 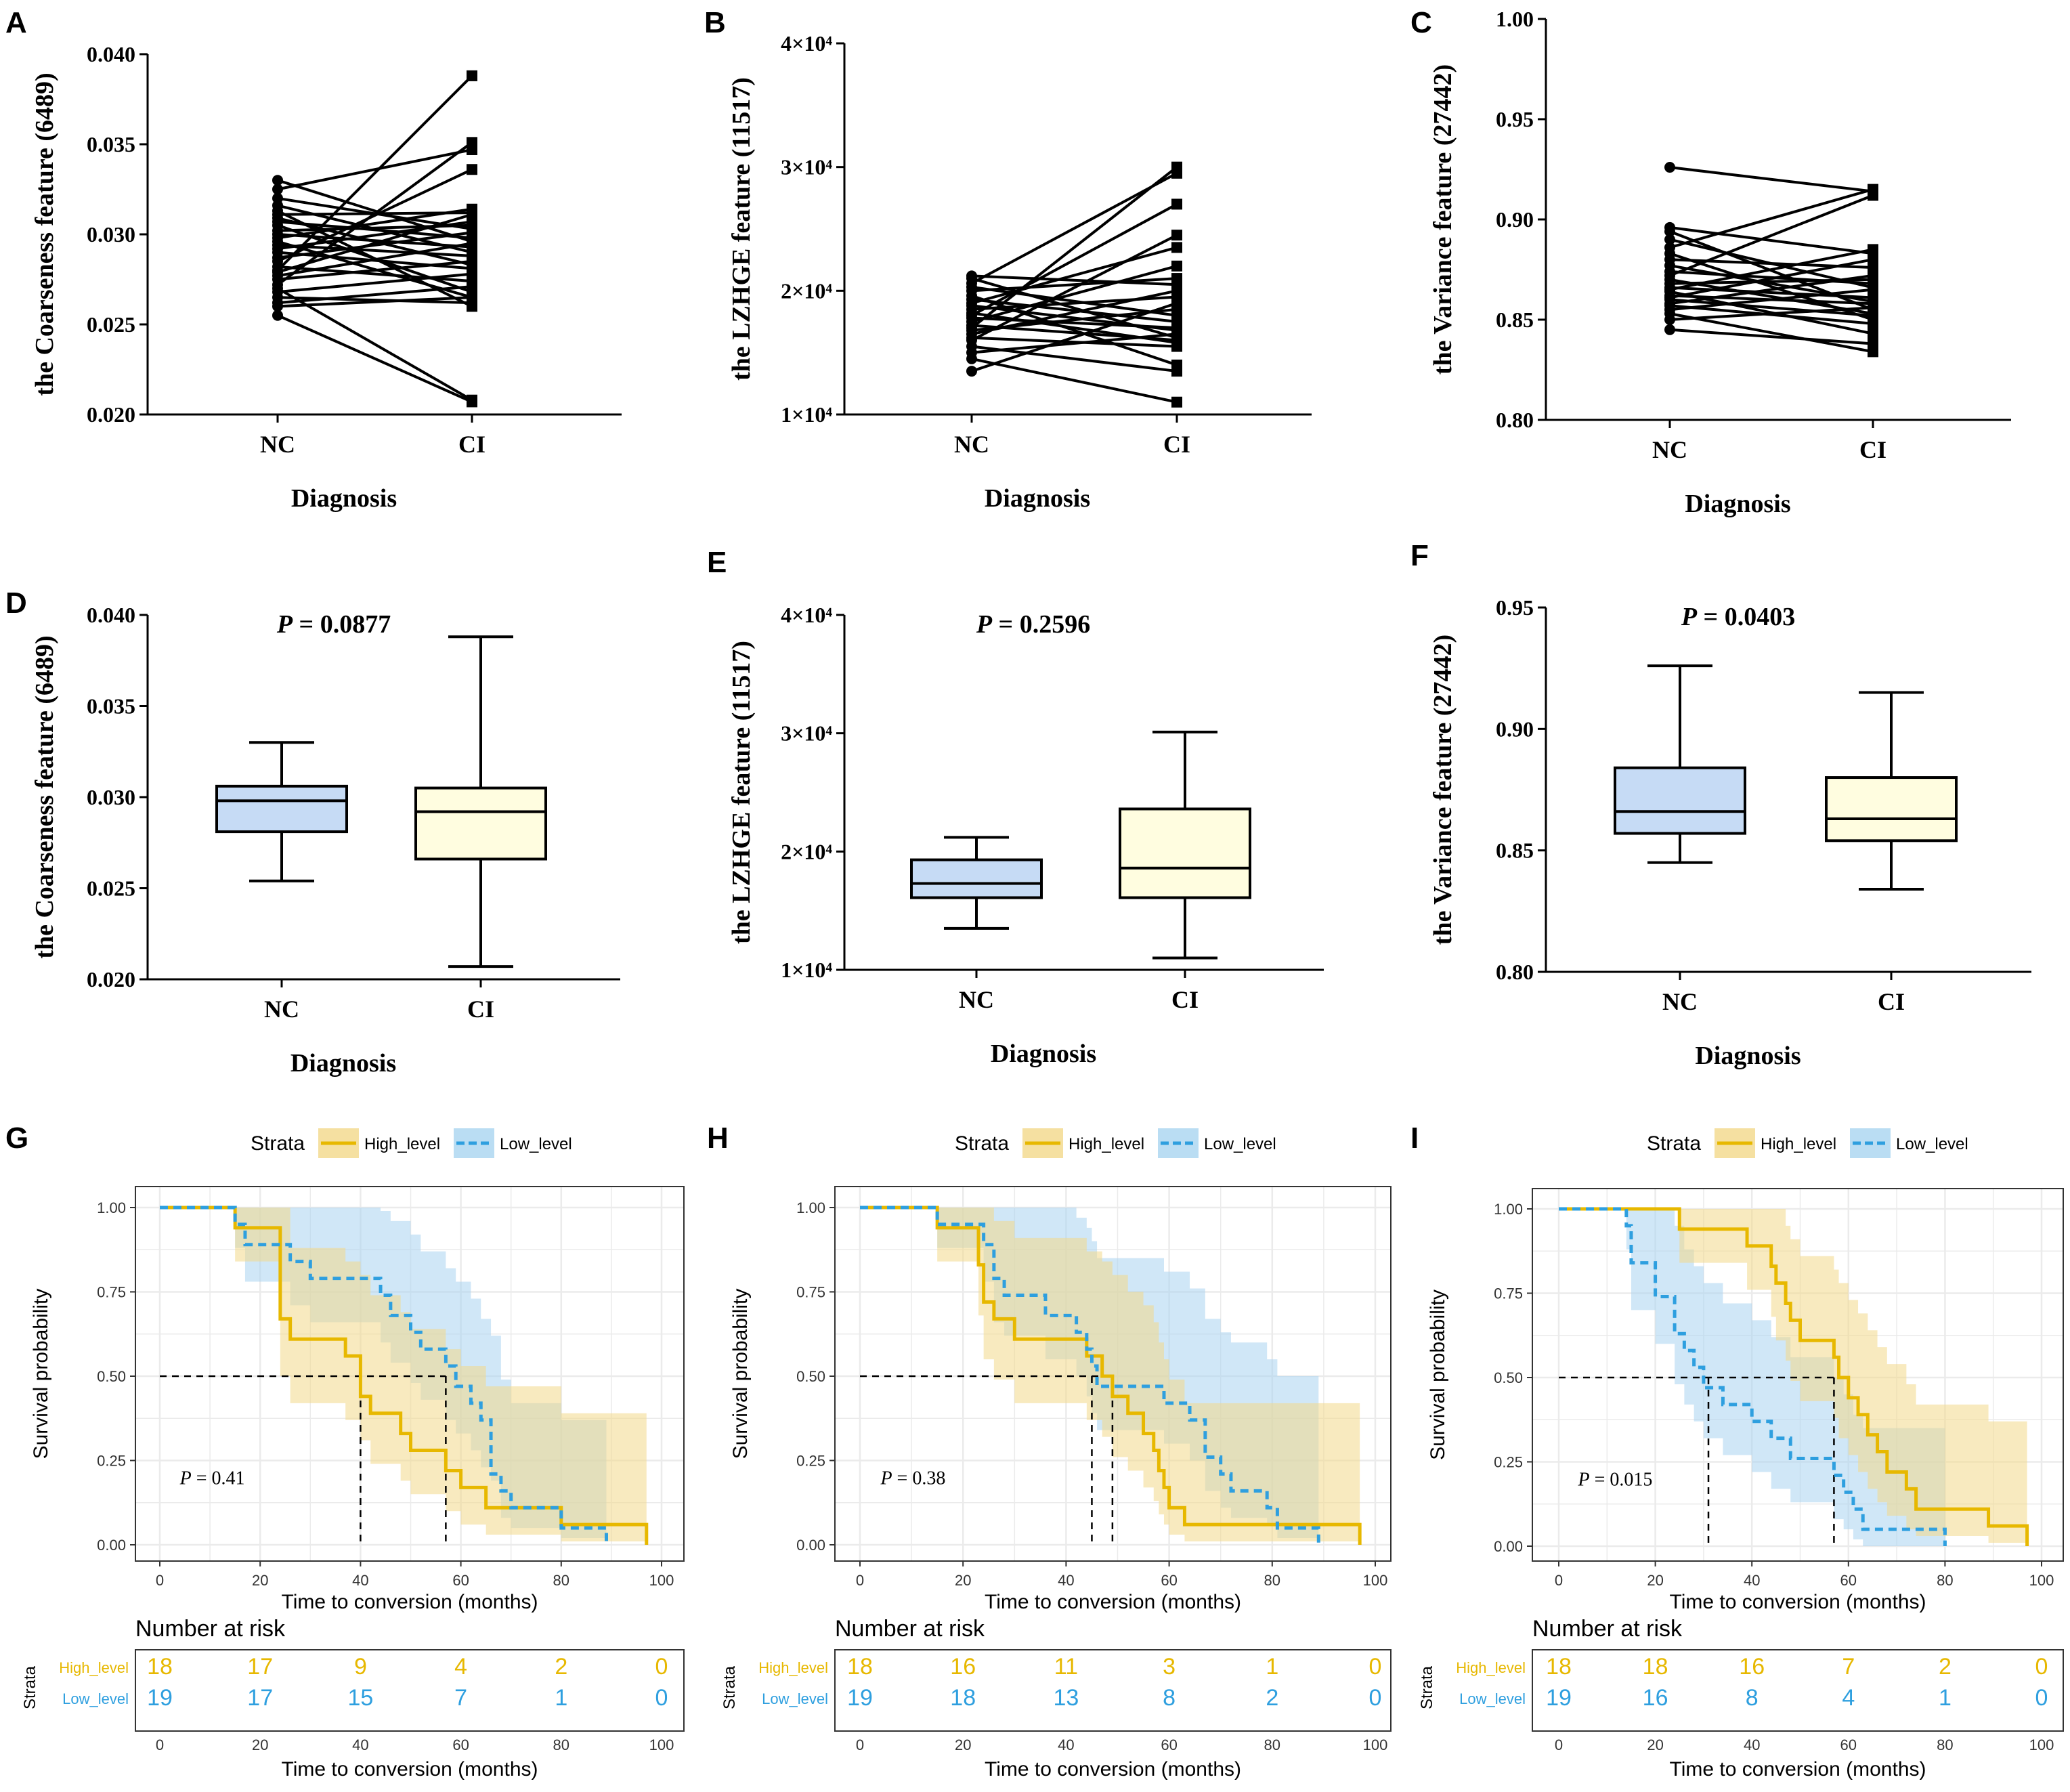 I want to click on y-tick-label: 0.80, so click(x=1515, y=420).